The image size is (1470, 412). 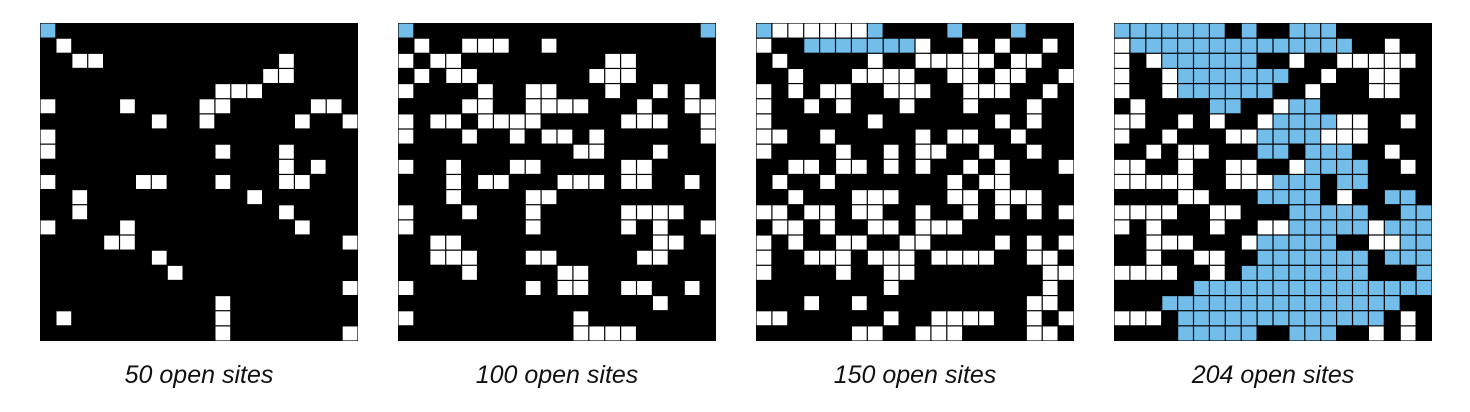 What do you see at coordinates (1273, 375) in the screenshot?
I see `panel-caption: 204 open sites` at bounding box center [1273, 375].